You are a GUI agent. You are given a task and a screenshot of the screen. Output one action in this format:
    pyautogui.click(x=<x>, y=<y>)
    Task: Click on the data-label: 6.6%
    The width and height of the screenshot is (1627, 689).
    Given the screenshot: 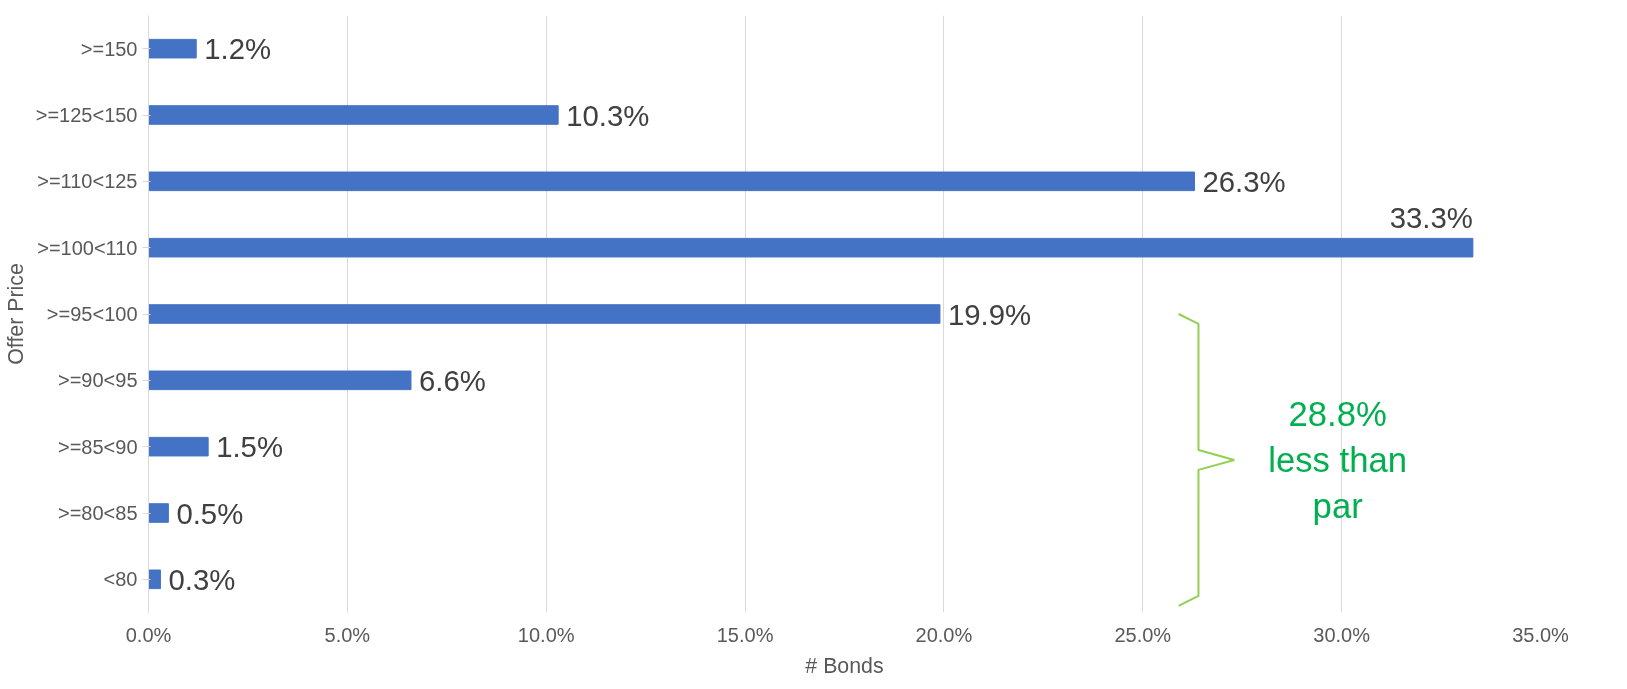 What is the action you would take?
    pyautogui.click(x=452, y=380)
    